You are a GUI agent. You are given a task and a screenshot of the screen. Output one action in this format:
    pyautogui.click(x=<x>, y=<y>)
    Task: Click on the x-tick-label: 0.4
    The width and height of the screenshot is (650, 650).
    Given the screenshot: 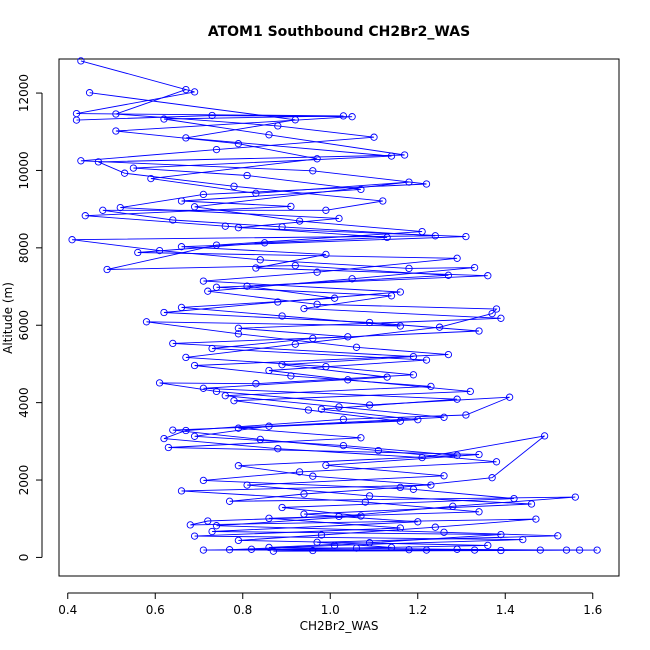 What is the action you would take?
    pyautogui.click(x=67, y=610)
    